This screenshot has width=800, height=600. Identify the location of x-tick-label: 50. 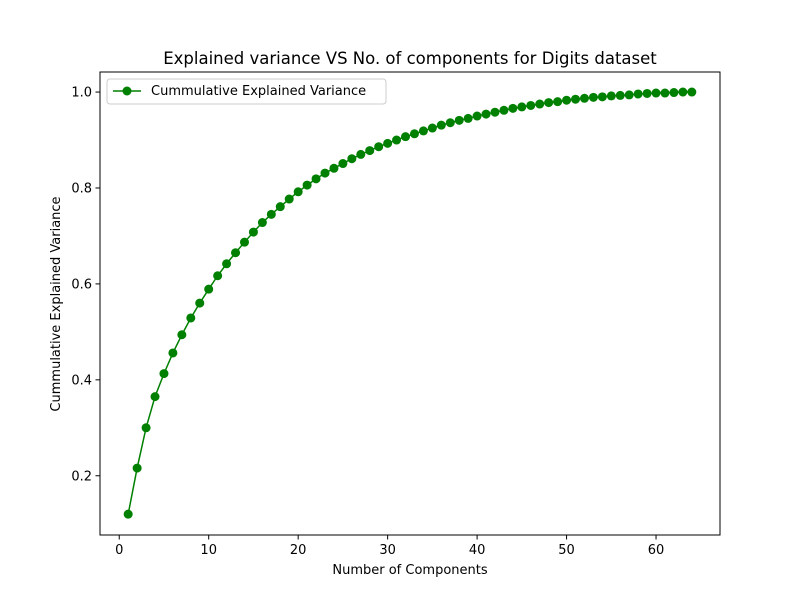
(566, 550).